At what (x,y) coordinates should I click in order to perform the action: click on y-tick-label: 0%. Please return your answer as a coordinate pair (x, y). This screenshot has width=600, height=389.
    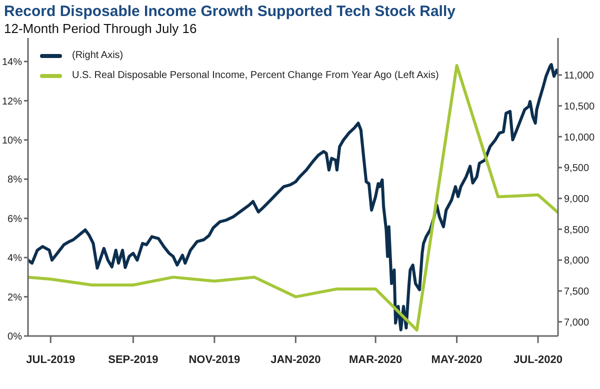
    Looking at the image, I should click on (15, 337).